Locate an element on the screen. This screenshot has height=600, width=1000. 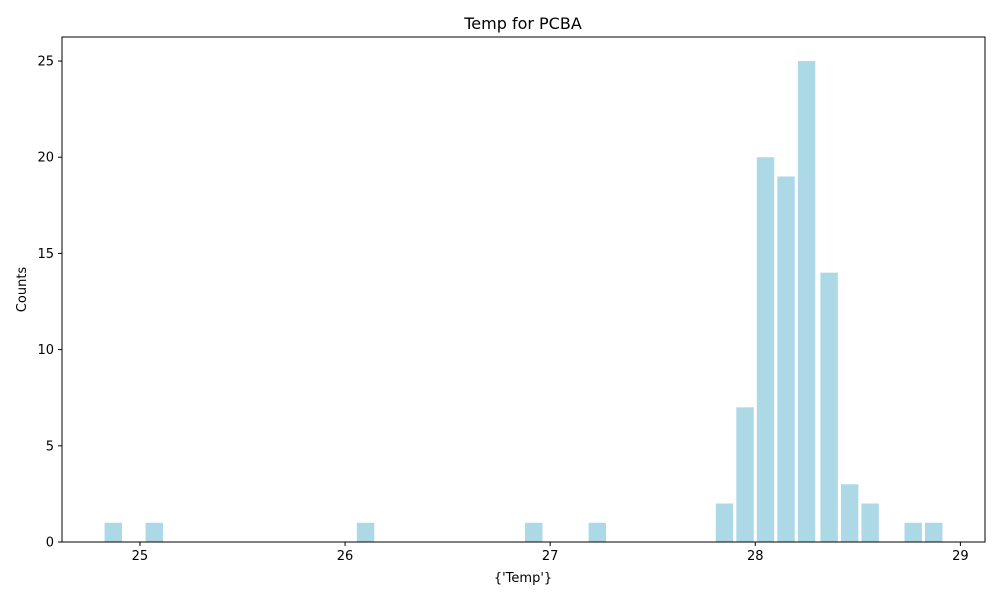
y-axis-label: Counts is located at coordinates (22, 290).